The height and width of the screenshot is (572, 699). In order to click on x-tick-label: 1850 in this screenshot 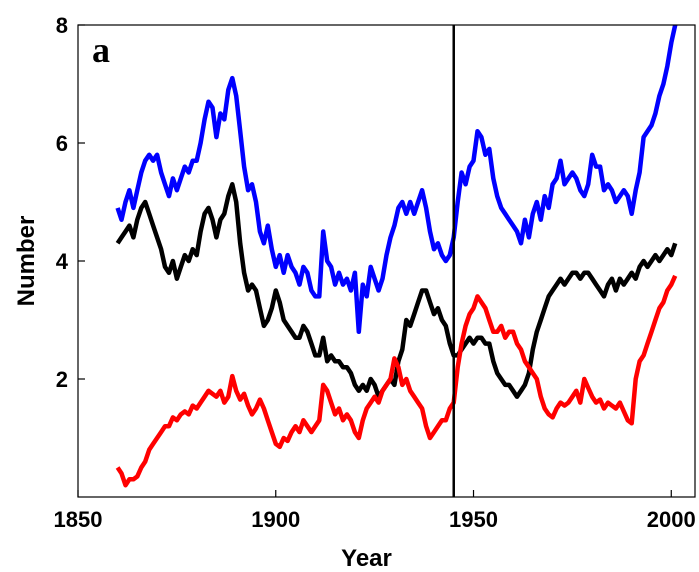, I will do `click(78, 519)`.